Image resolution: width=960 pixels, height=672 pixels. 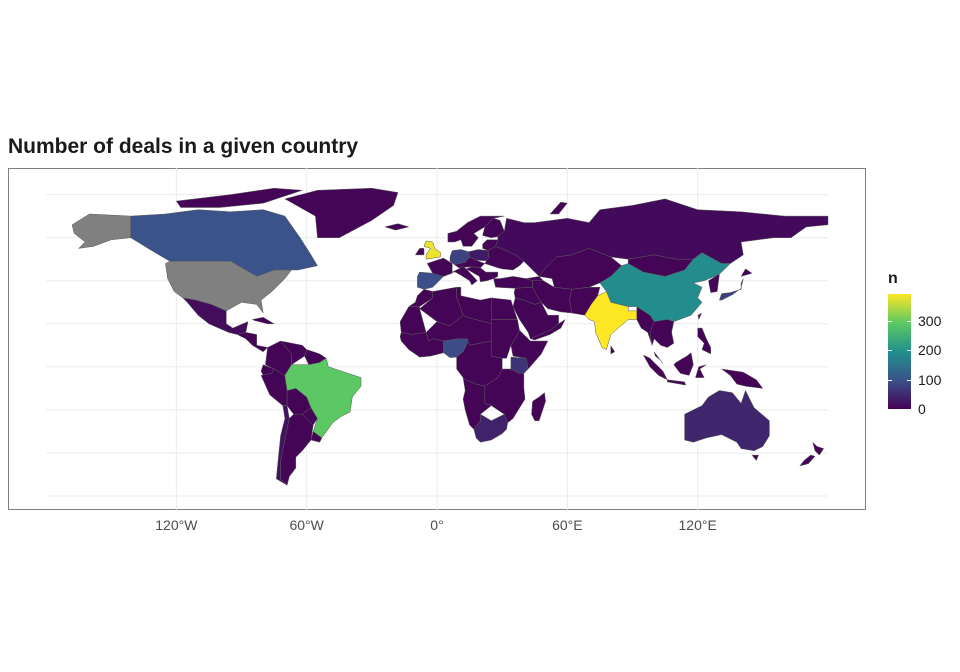 What do you see at coordinates (699, 316) in the screenshot?
I see `country-taiwan` at bounding box center [699, 316].